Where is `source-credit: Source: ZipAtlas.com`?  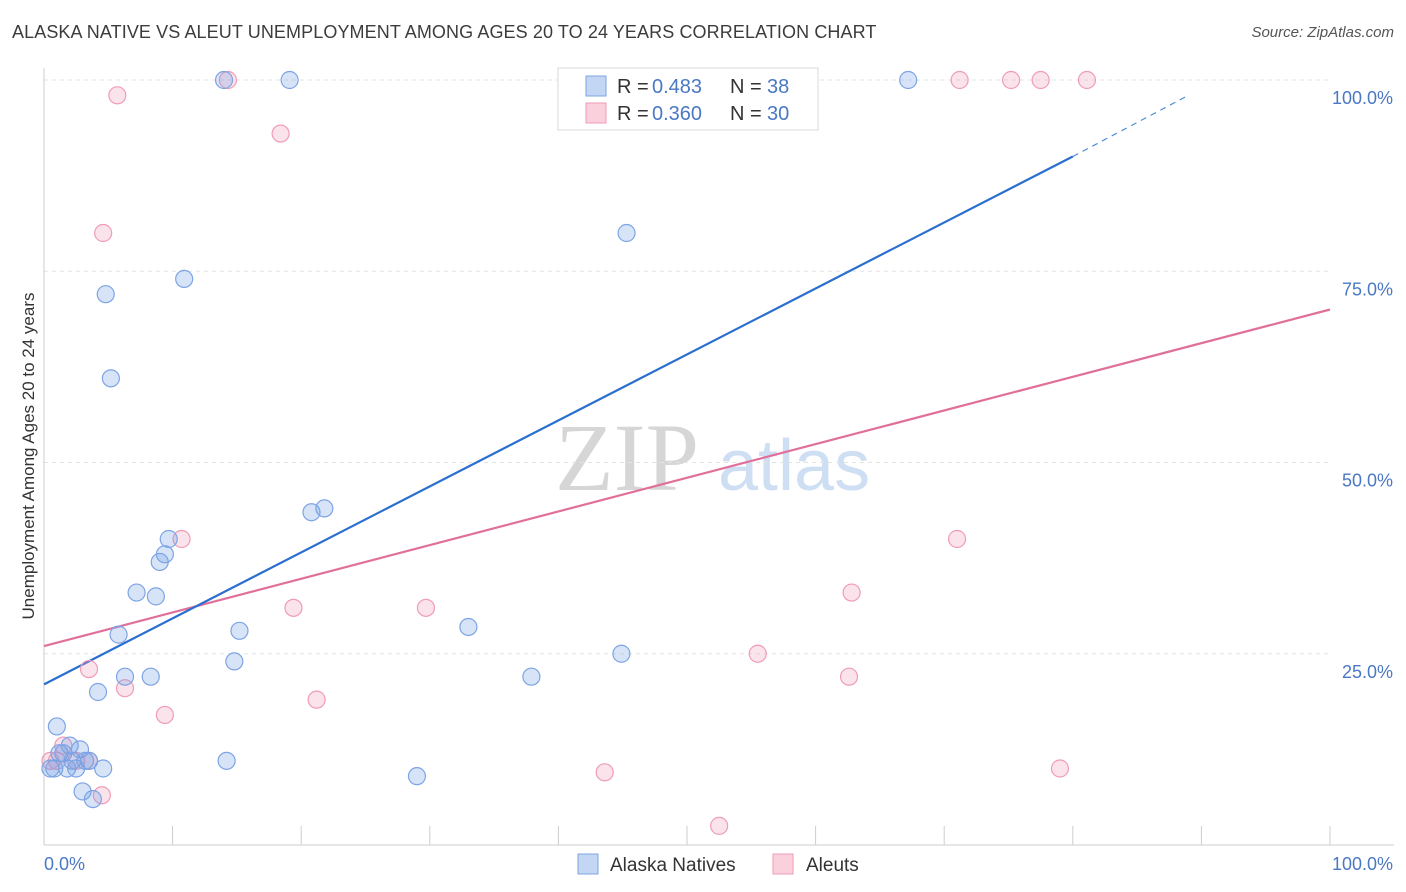 source-credit: Source: ZipAtlas.com is located at coordinates (1322, 32).